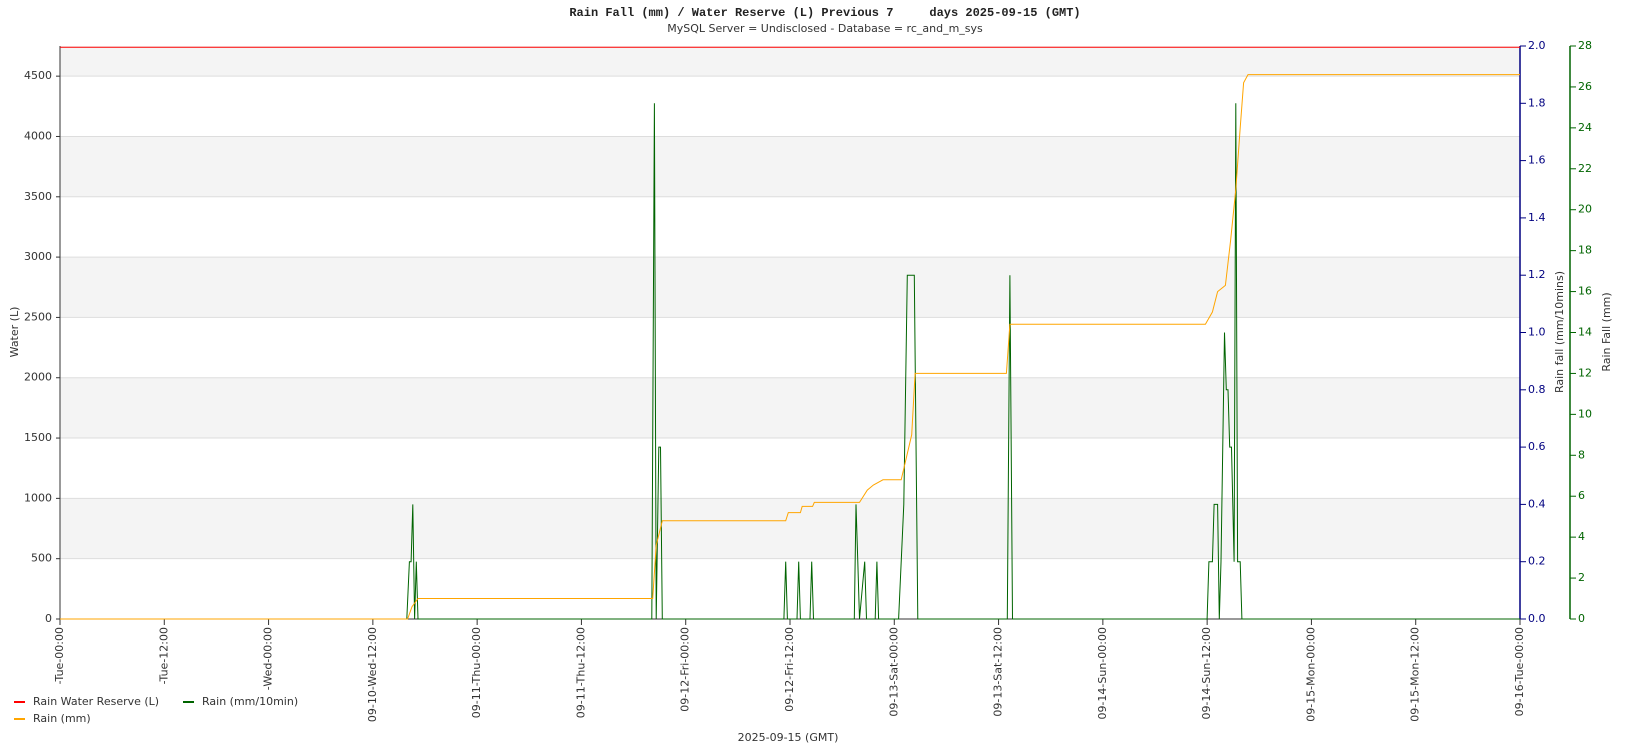 The height and width of the screenshot is (750, 1650). I want to click on y-tick-label: 3000, so click(38, 256).